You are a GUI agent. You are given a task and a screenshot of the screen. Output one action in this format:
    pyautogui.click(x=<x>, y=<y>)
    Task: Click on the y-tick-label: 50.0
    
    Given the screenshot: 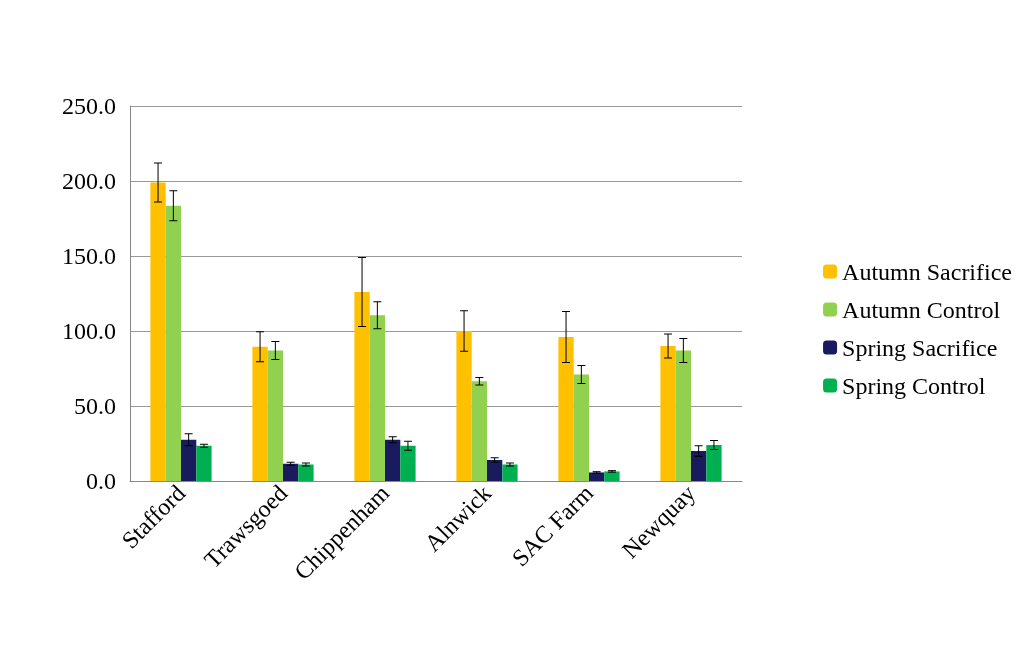 What is the action you would take?
    pyautogui.click(x=95, y=406)
    